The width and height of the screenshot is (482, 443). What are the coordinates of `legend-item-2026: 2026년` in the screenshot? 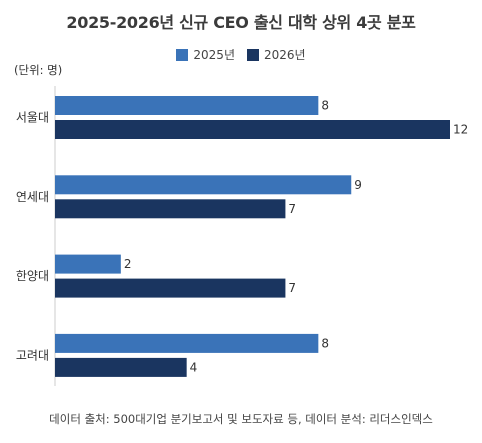 It's located at (276, 54).